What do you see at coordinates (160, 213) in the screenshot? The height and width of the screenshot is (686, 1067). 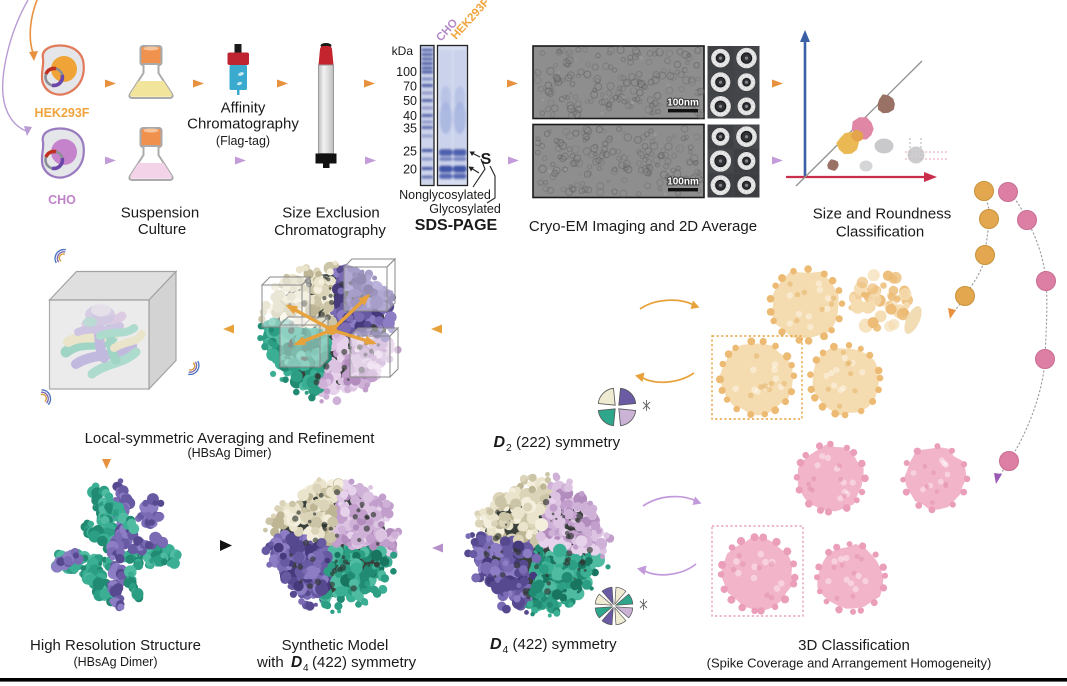 I see `svg-text: Suspension` at bounding box center [160, 213].